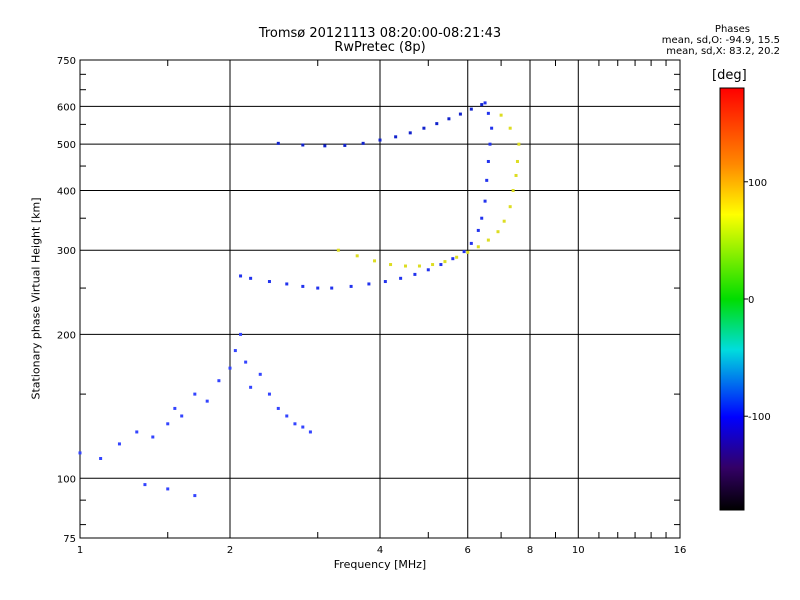 The image size is (800, 600). Describe the element at coordinates (729, 75) in the screenshot. I see `colorbar-unit: [deg]` at that location.